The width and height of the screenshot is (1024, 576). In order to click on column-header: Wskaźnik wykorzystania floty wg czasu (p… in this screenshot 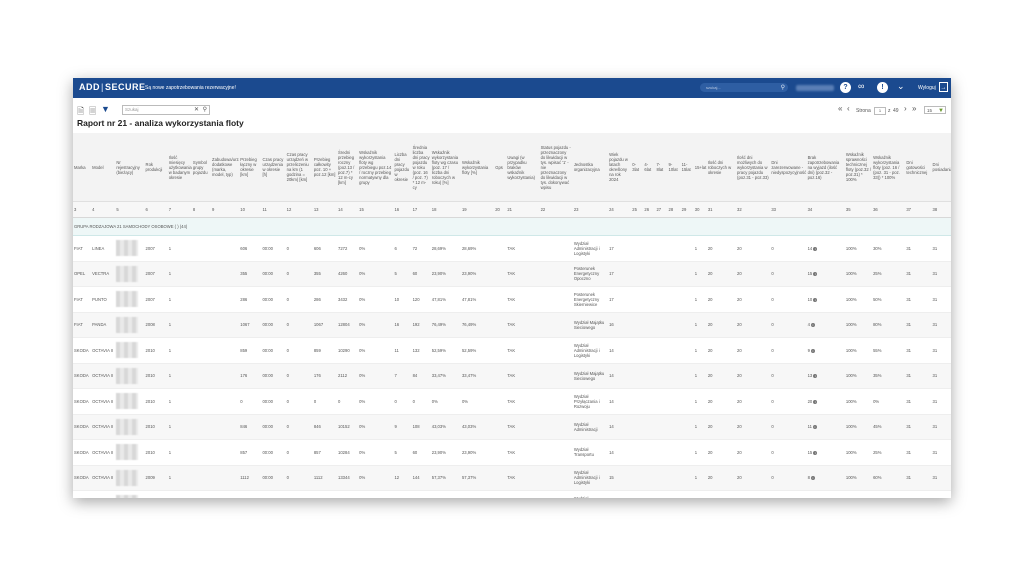, I will do `click(445, 167)`.